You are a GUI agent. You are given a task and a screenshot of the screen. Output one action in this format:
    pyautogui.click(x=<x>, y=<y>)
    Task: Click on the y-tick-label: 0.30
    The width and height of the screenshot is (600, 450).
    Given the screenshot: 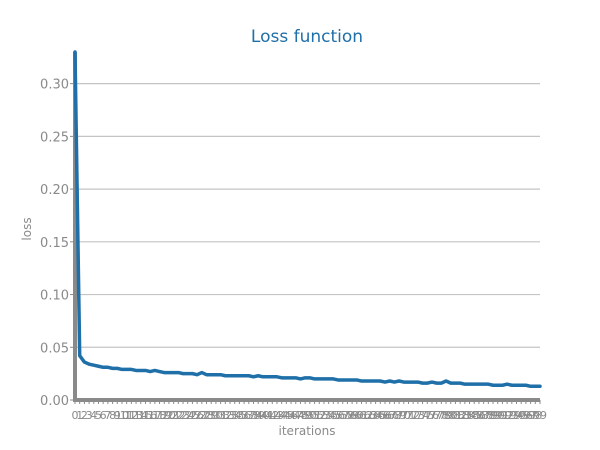 What is the action you would take?
    pyautogui.click(x=54, y=85)
    